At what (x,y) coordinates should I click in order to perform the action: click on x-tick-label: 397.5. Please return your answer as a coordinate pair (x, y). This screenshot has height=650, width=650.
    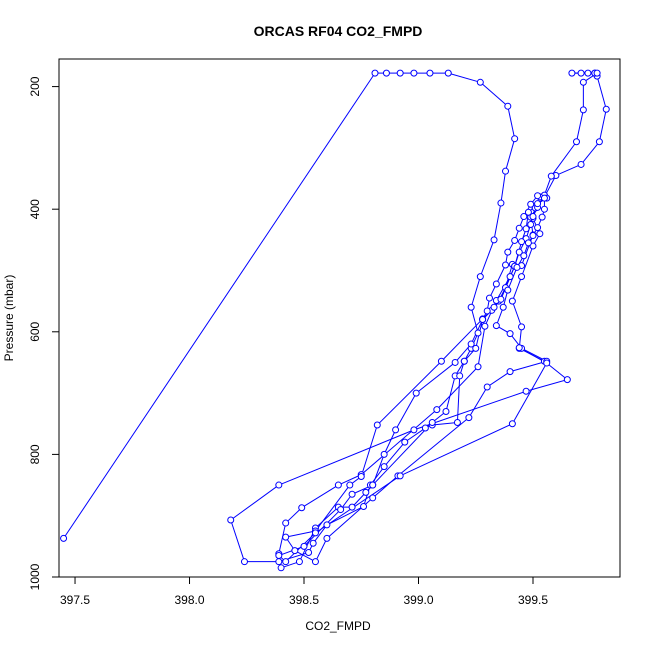
    Looking at the image, I should click on (75, 600).